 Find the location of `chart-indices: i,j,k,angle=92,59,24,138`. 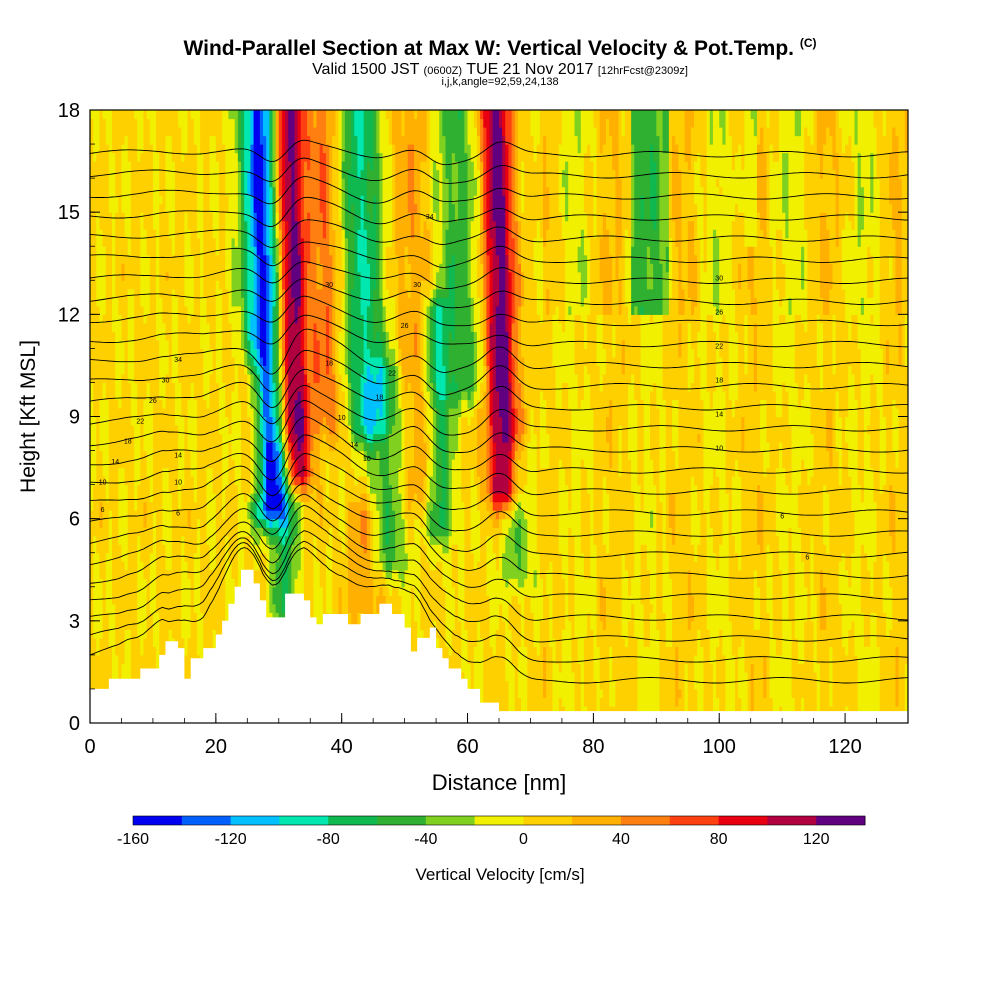

chart-indices: i,j,k,angle=92,59,24,138 is located at coordinates (500, 82).